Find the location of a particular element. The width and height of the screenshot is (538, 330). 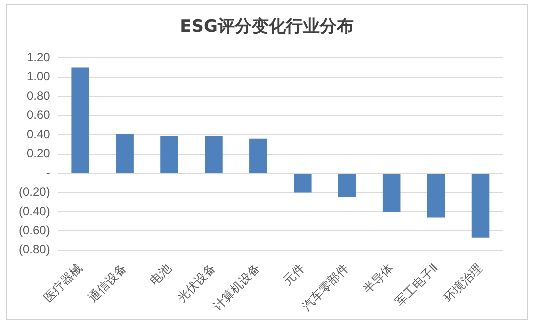

y-tick-label: 0.80 is located at coordinates (38, 95).